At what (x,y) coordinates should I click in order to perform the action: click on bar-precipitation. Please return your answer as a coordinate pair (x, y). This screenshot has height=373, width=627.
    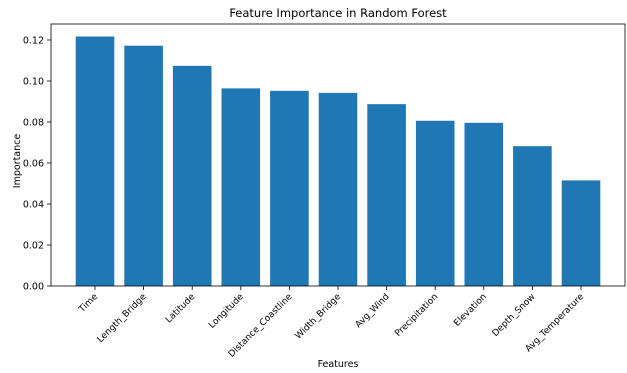
    Looking at the image, I should click on (435, 203).